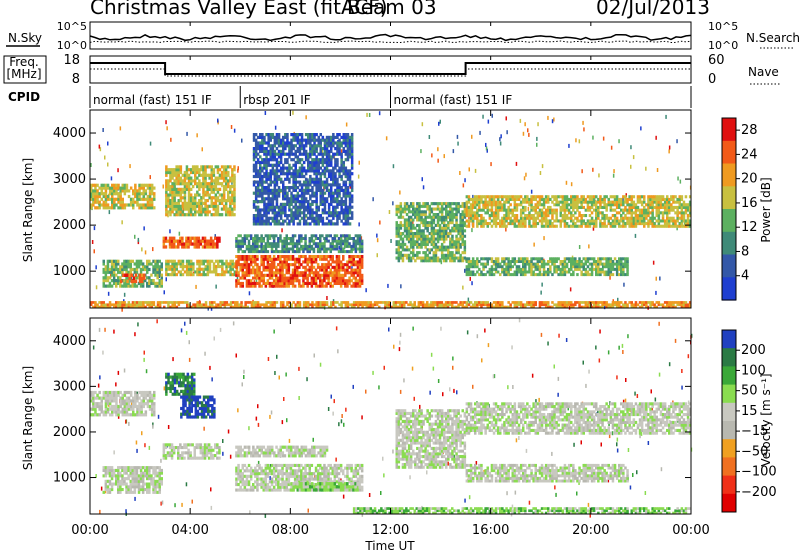 This screenshot has width=800, height=554. What do you see at coordinates (24, 97) in the screenshot?
I see `cpid-label: CPID` at bounding box center [24, 97].